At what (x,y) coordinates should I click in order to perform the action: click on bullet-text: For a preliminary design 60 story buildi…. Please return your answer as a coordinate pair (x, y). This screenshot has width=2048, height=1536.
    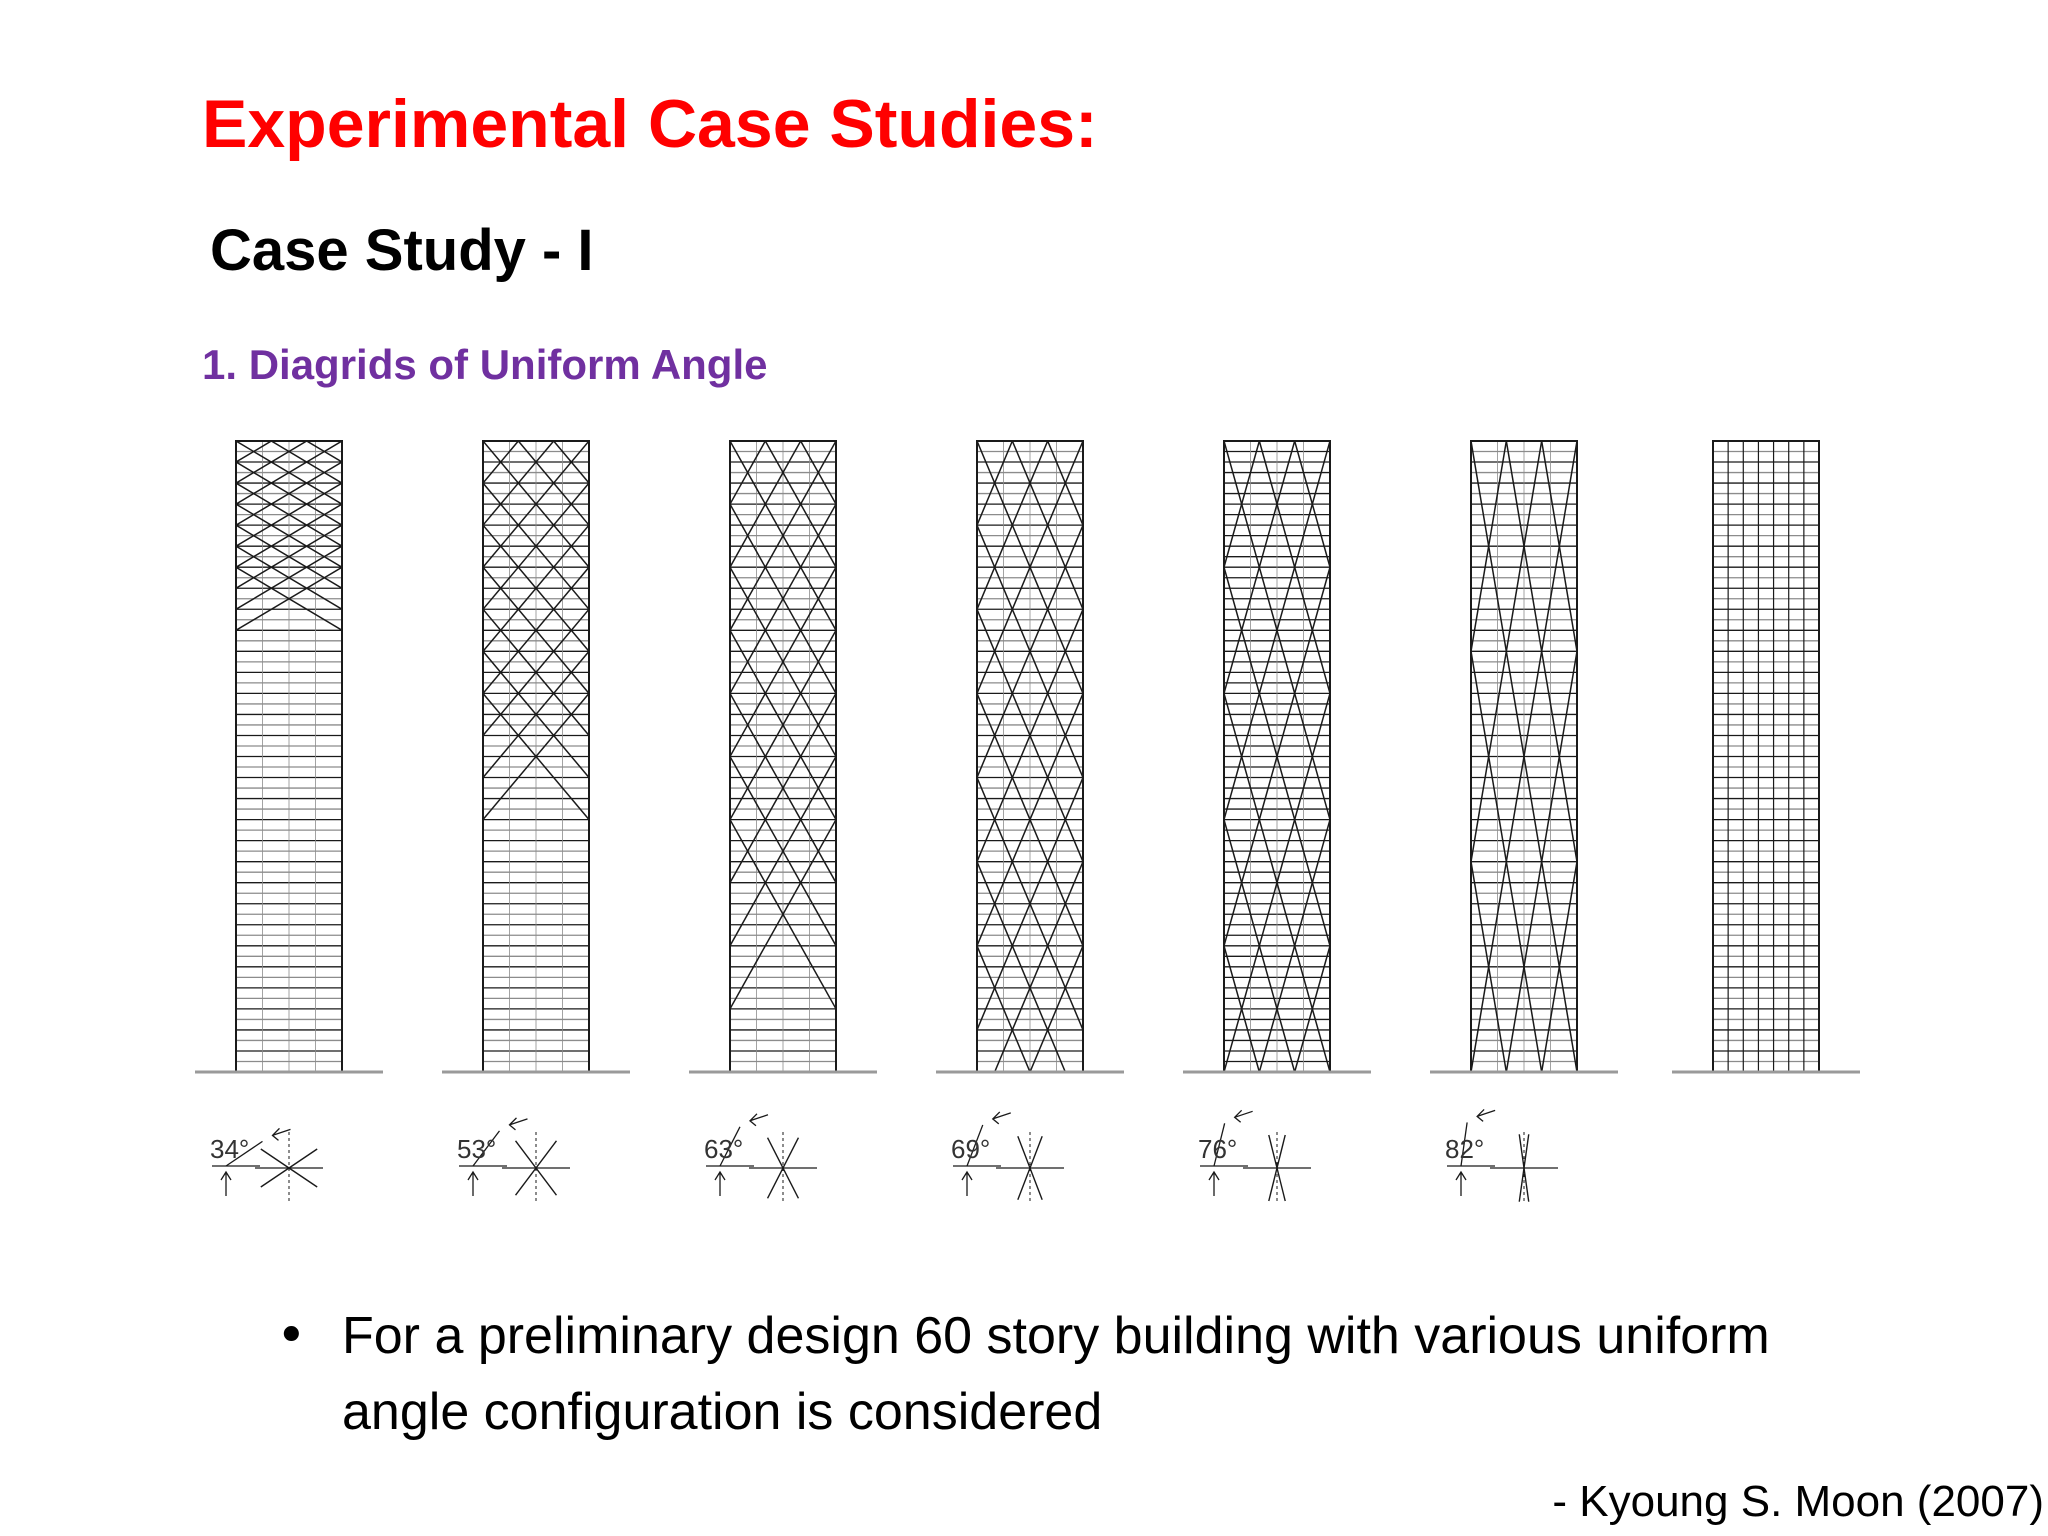
    Looking at the image, I should click on (1056, 1374).